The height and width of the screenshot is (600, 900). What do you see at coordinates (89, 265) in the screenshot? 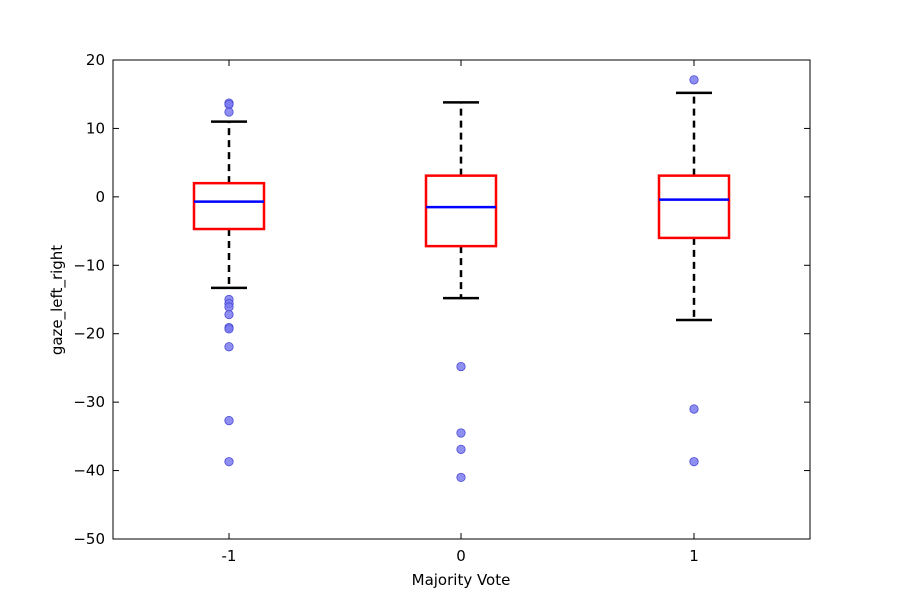
I see `y-tick-label: −10` at bounding box center [89, 265].